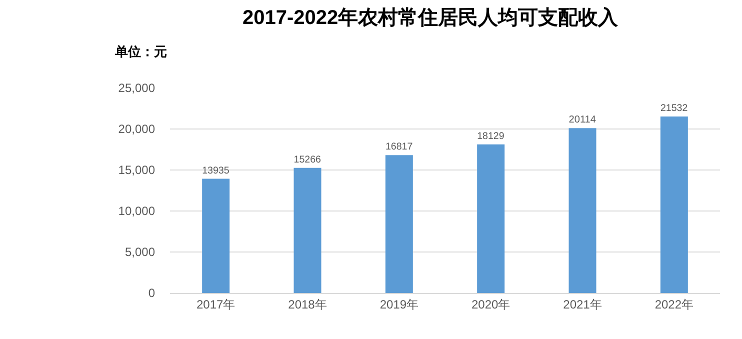 This screenshot has height=339, width=742. I want to click on y-tick-label: 20,000, so click(137, 129).